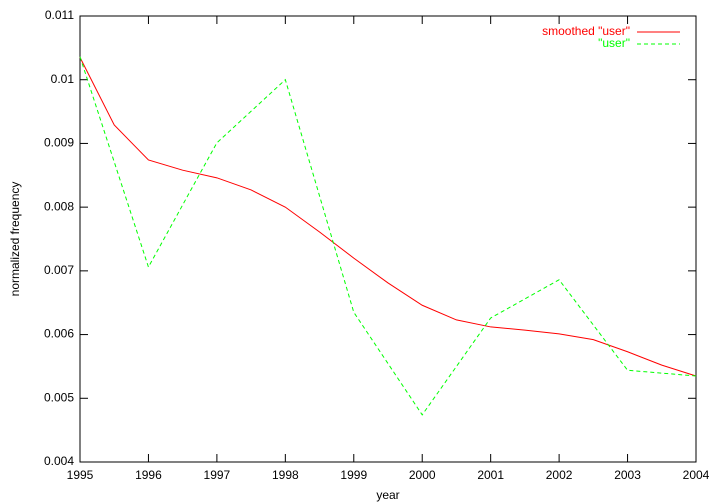 The width and height of the screenshot is (720, 504). Describe the element at coordinates (559, 475) in the screenshot. I see `x-tick-label: 2002` at that location.